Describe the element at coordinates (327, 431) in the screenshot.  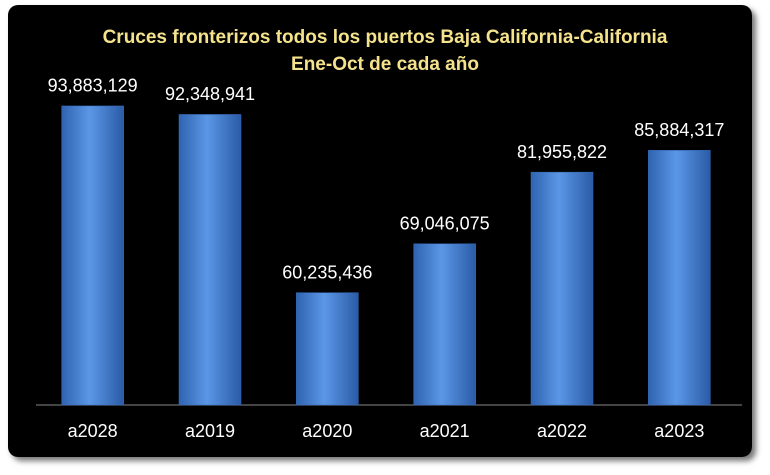
I see `x-tick-label: a2020` at that location.